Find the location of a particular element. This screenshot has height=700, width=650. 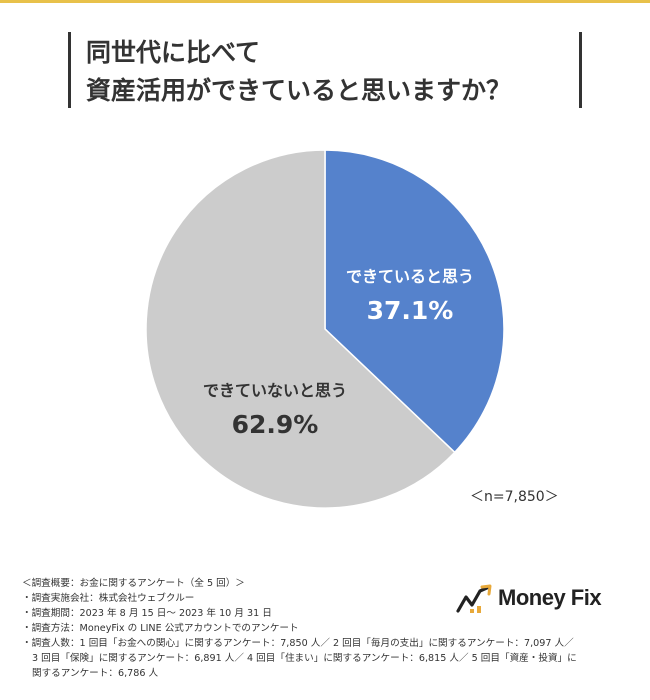

footer-line: ＜調査概要：お金に関するアンケート（全 5 回）＞ is located at coordinates (133, 583).